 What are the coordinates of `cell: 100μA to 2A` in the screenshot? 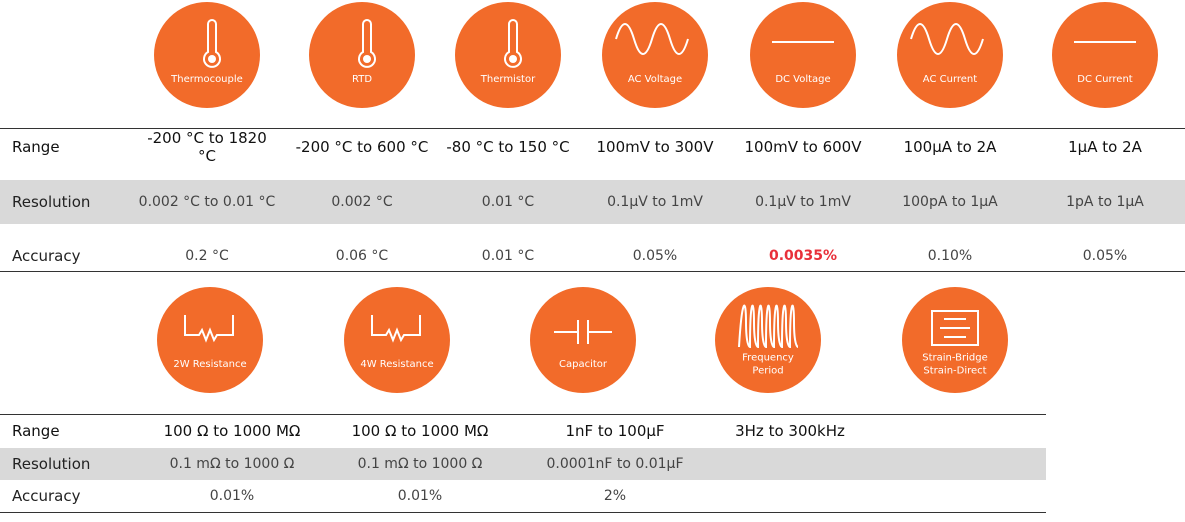 It's located at (950, 147).